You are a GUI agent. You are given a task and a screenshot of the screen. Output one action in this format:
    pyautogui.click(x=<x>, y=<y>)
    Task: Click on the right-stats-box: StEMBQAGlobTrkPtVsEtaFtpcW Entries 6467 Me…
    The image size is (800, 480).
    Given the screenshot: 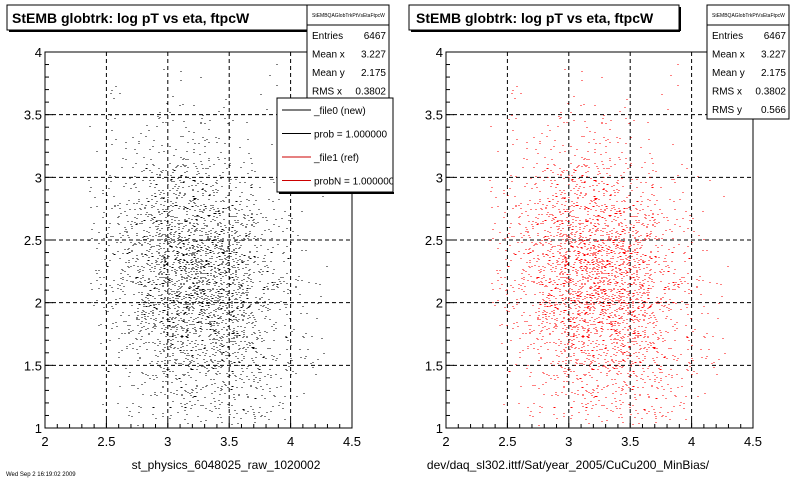 What is the action you would take?
    pyautogui.click(x=748, y=62)
    